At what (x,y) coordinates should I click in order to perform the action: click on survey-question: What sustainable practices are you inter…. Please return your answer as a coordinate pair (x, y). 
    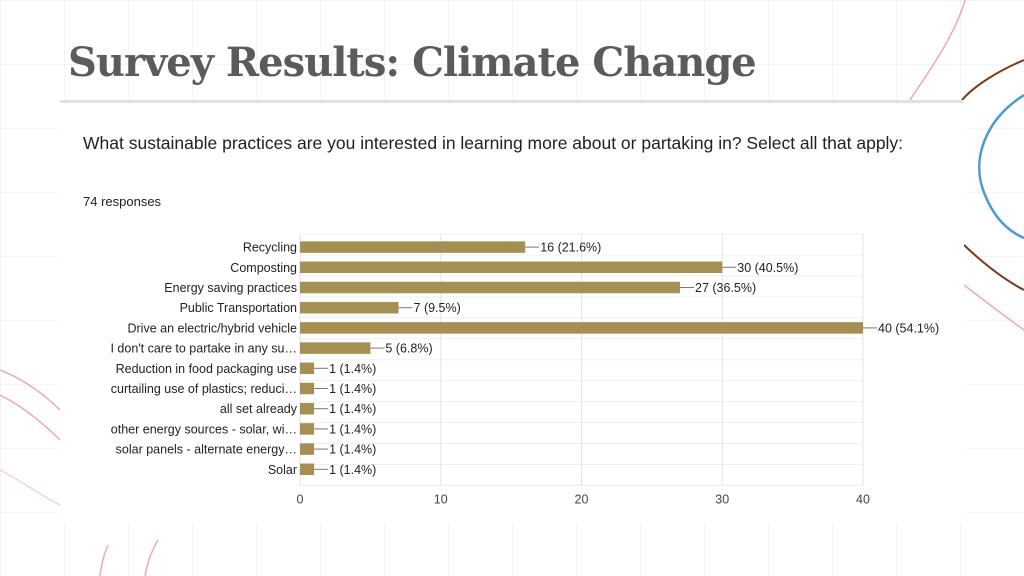
    Looking at the image, I should click on (493, 143).